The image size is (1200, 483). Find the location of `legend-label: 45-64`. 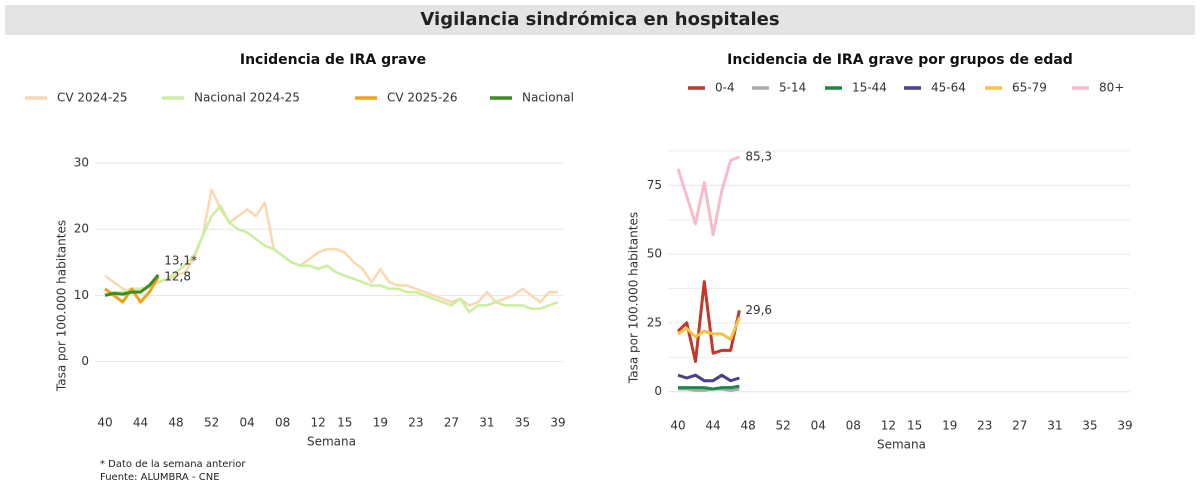

legend-label: 45-64 is located at coordinates (948, 88).